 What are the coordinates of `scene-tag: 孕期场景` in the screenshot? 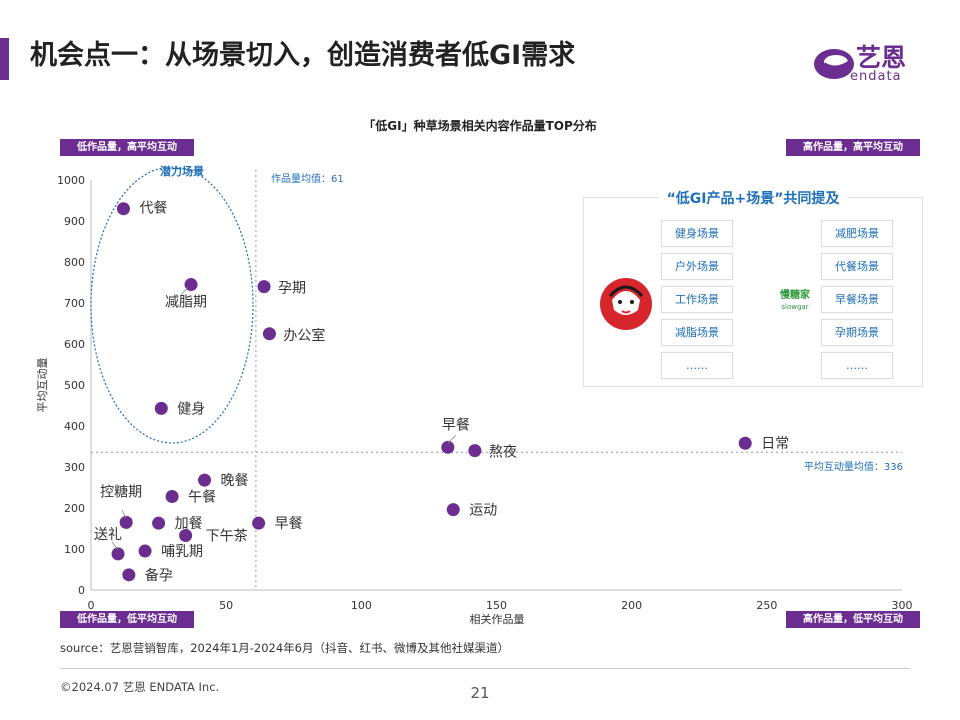 It's located at (857, 332).